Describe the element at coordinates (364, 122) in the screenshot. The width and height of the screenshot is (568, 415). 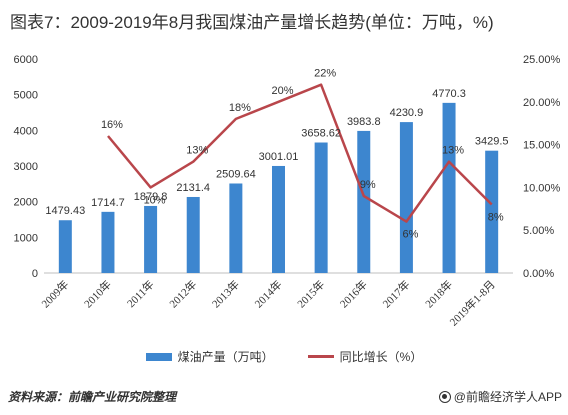
I see `bar-value-label: 3983.8` at that location.